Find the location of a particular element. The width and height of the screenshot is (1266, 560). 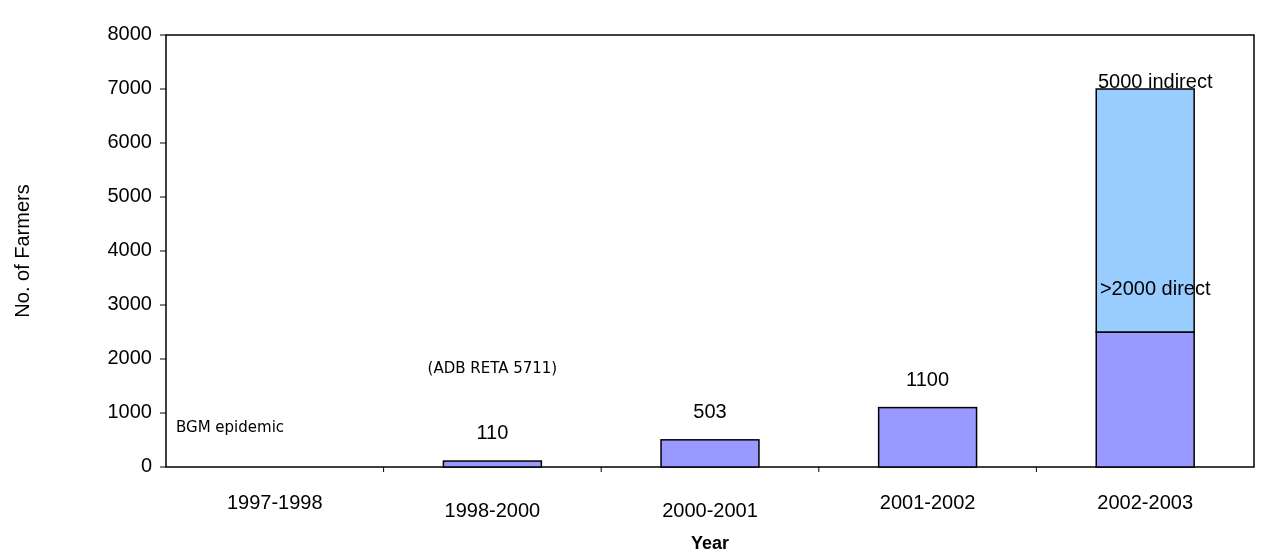

data-label: 1100 is located at coordinates (928, 378).